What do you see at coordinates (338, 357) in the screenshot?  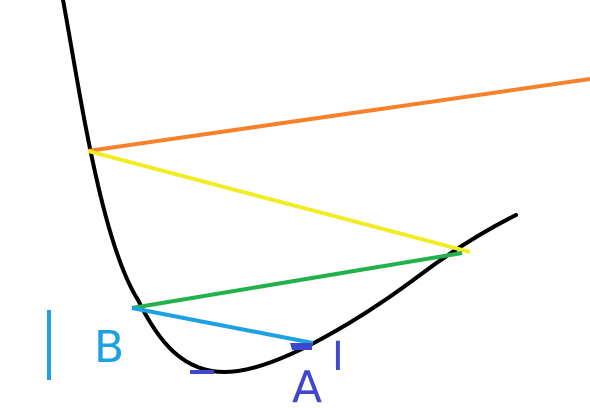 I see `label-i: I` at bounding box center [338, 357].